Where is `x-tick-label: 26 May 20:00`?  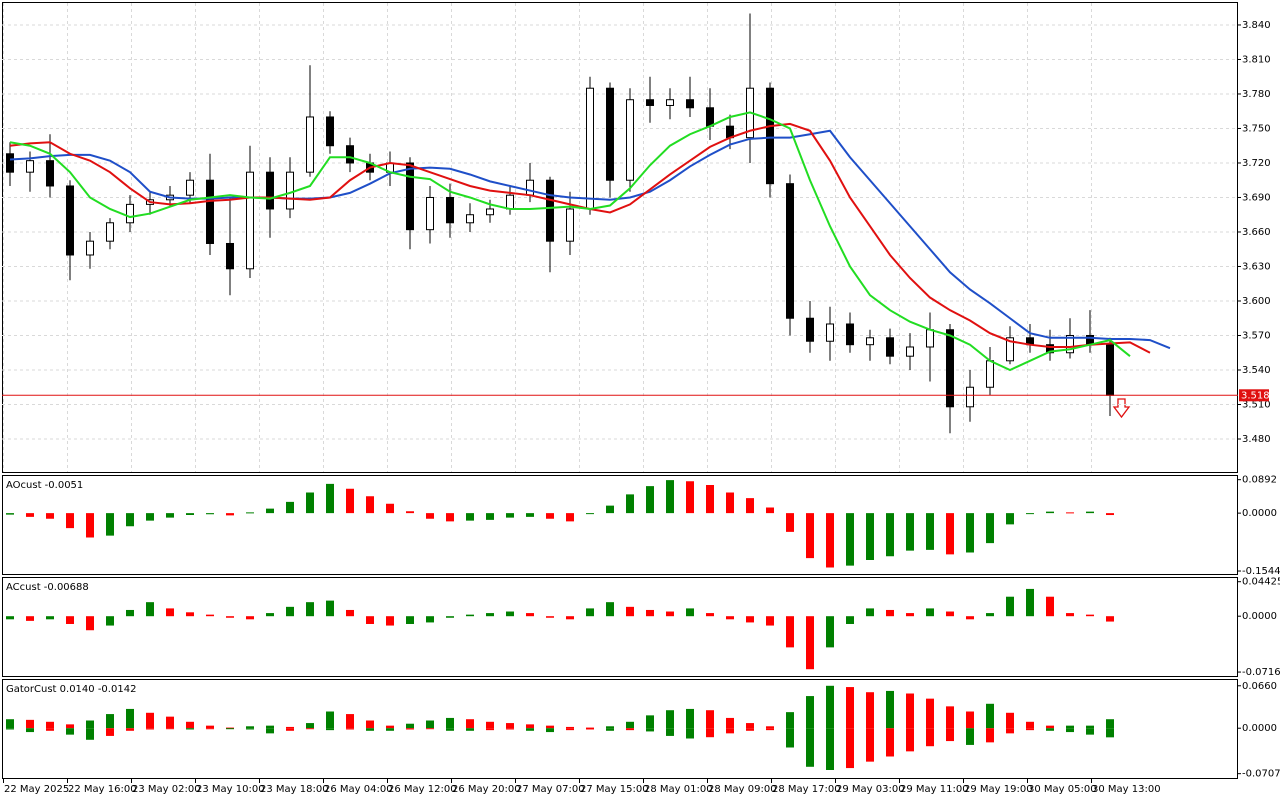 x-tick-label: 26 May 20:00 is located at coordinates (486, 789).